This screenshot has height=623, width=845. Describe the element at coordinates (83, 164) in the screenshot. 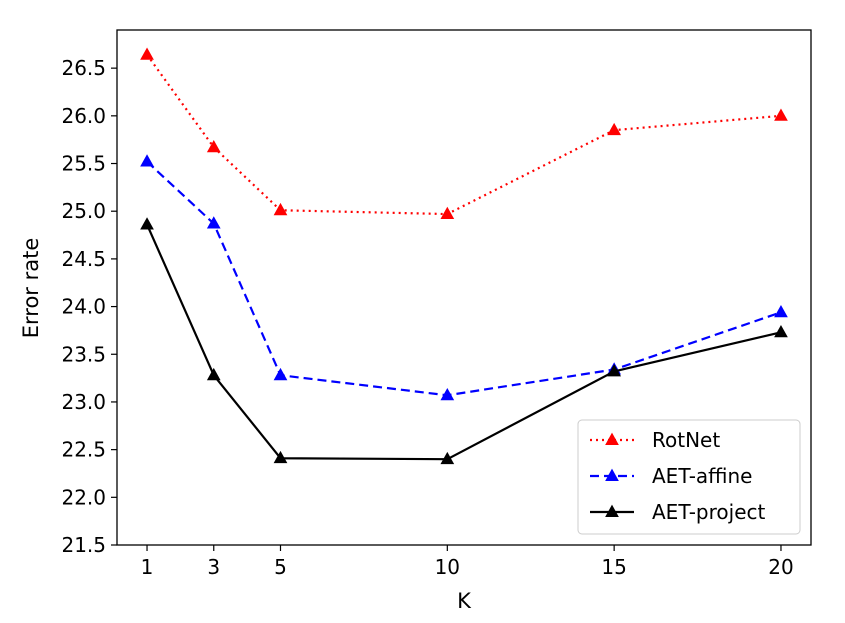

I see `y-tick-label: 25.5` at that location.